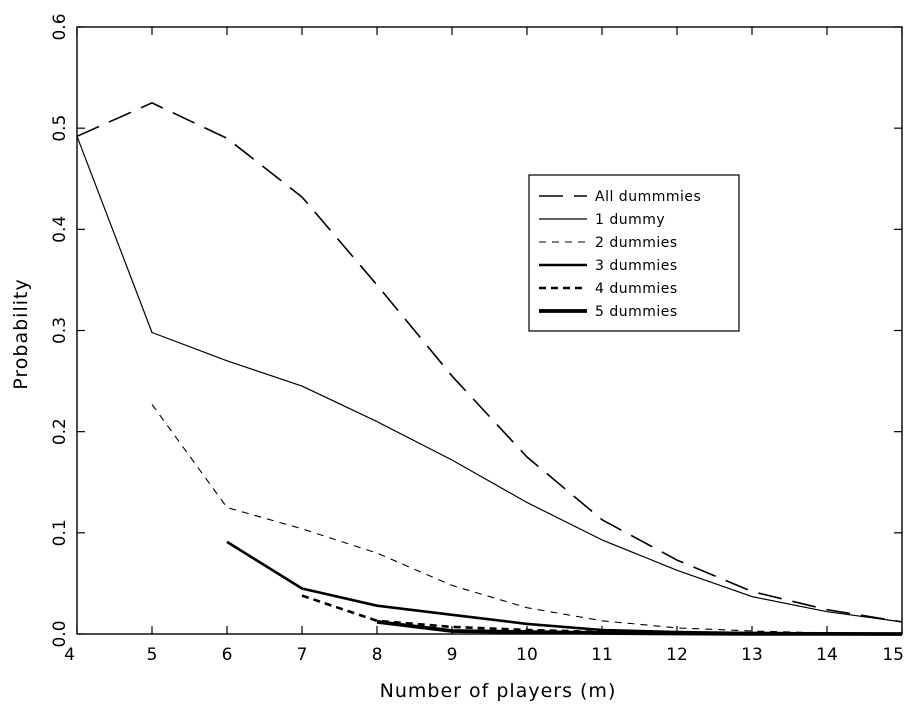  I want to click on y-tick-label: 0.0, so click(60, 633).